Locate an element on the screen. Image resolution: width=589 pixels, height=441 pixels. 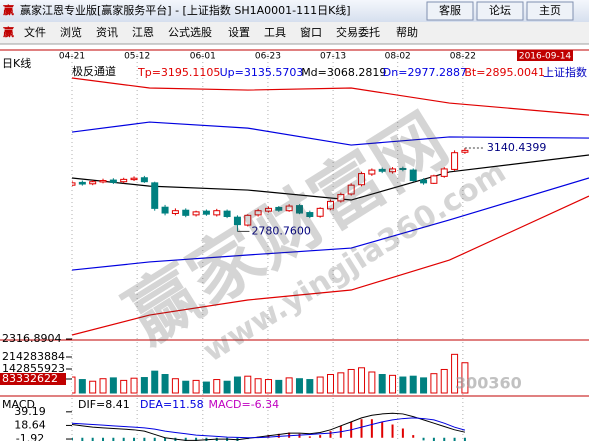
app-icon: 赢 is located at coordinates (8, 10).